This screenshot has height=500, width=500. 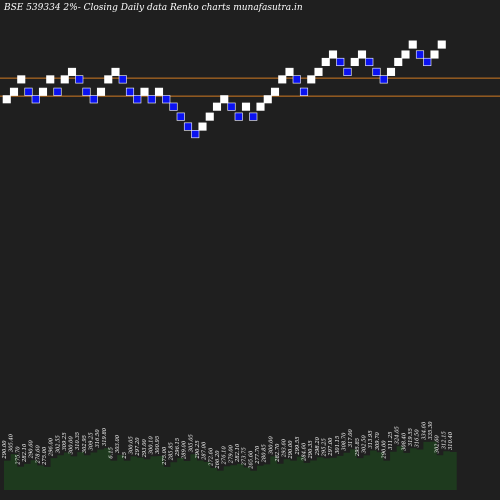 I want to click on volume-label: 334.60, so click(x=424, y=430).